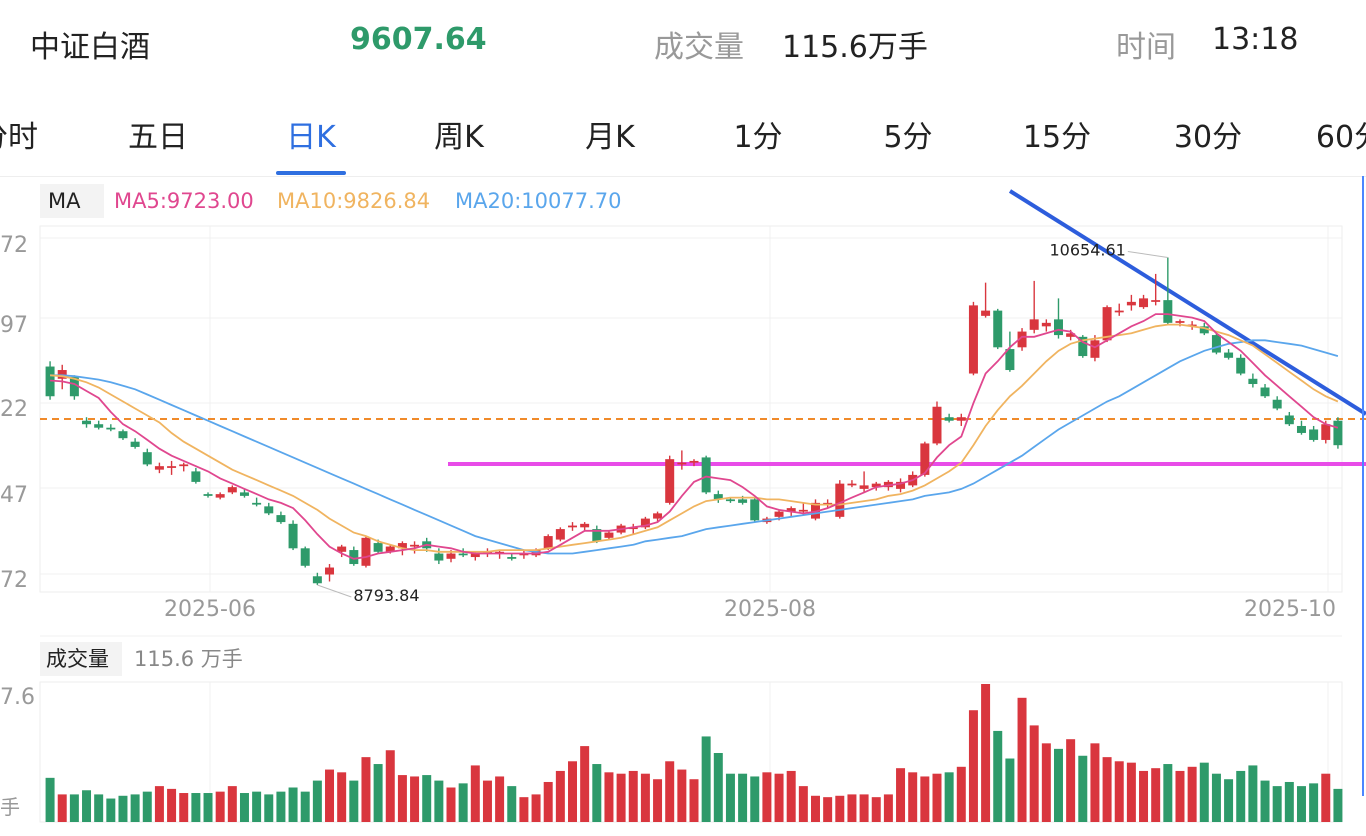 The width and height of the screenshot is (1366, 836). I want to click on volume-legend-label: 成交量, so click(77, 659).